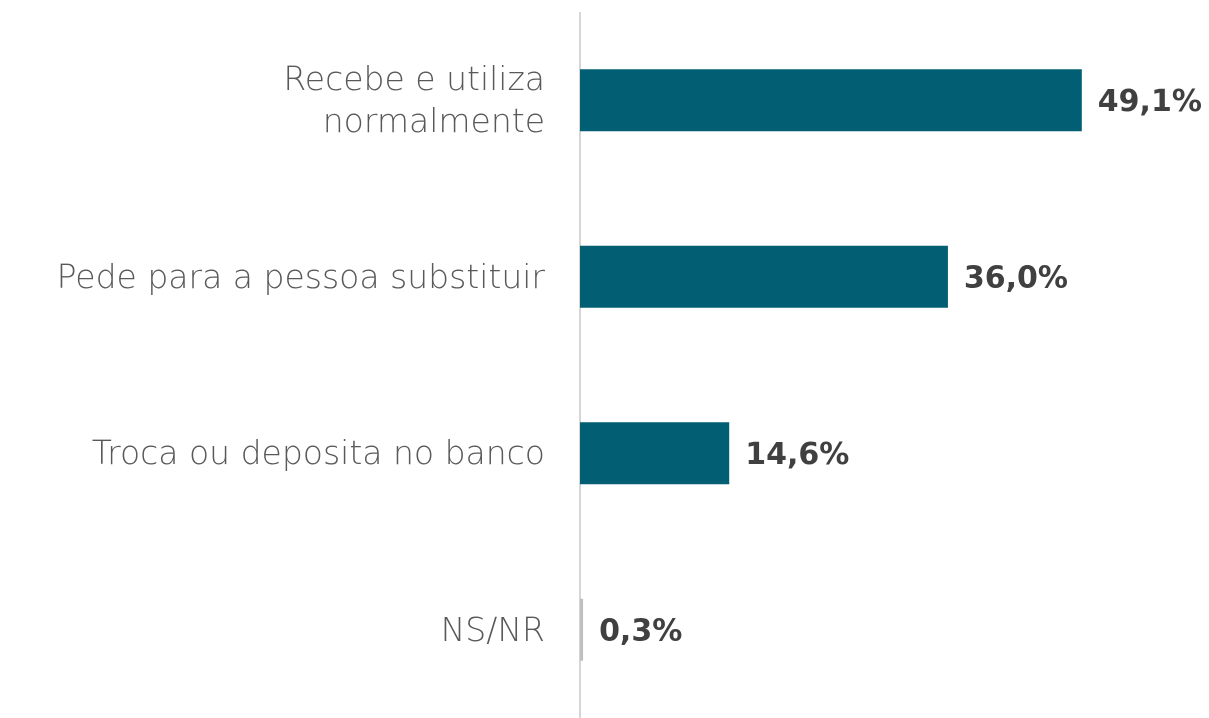  What do you see at coordinates (318, 453) in the screenshot?
I see `category-label: Troca ou deposita no banco` at bounding box center [318, 453].